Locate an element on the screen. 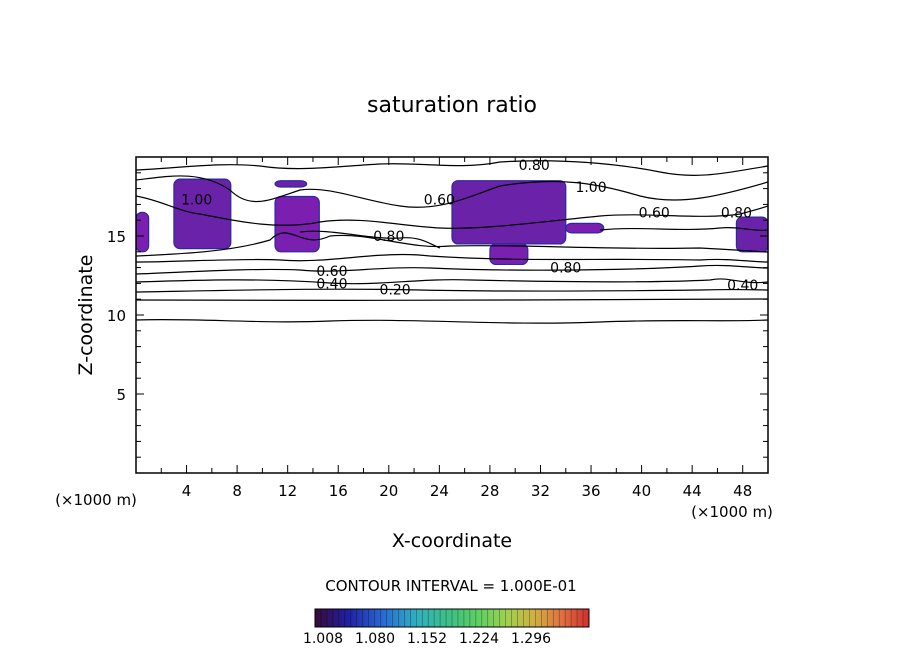 This screenshot has height=654, width=904. colorbar-stripes is located at coordinates (452, 618).